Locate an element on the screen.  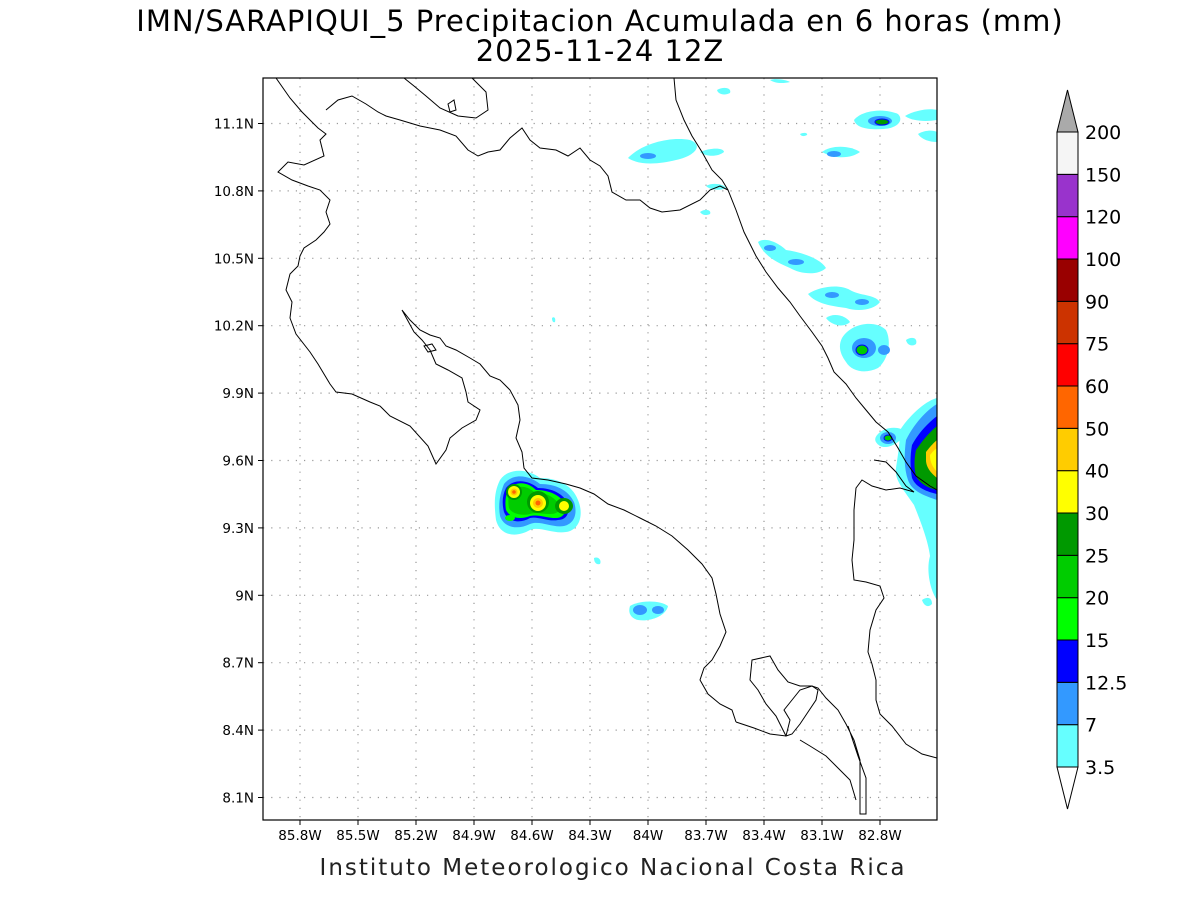
lat-tick-label: 9.6N is located at coordinates (238, 462).